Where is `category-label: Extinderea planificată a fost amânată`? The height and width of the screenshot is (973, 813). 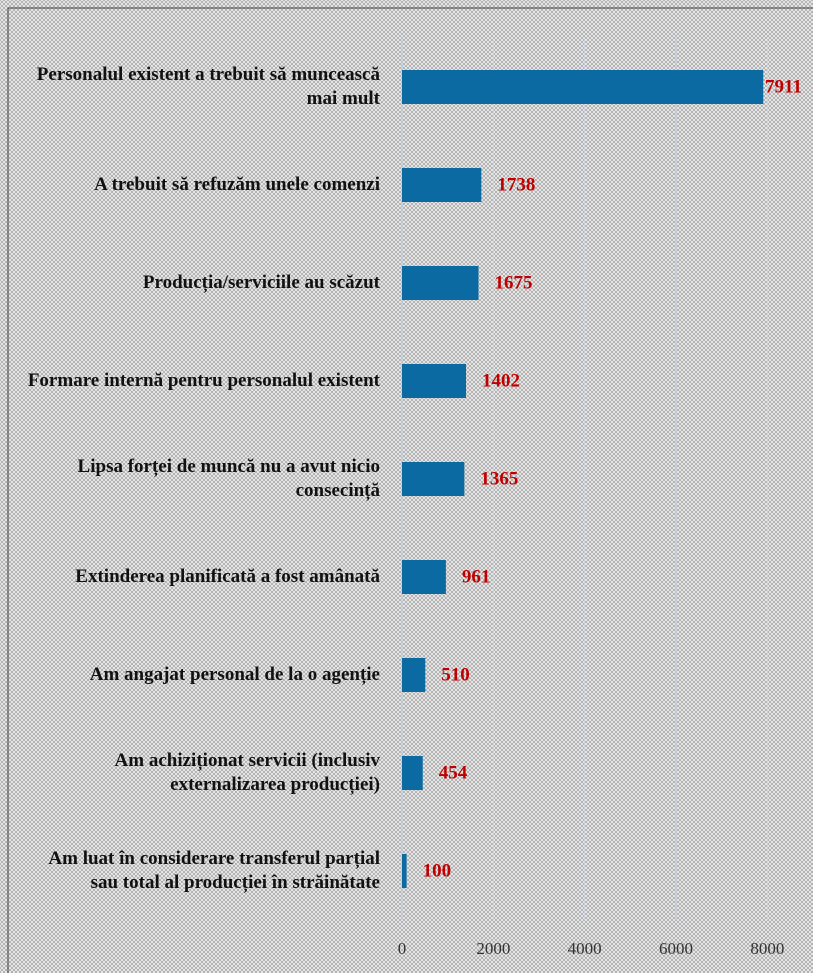
category-label: Extinderea planificată a fost amânată is located at coordinates (227, 576).